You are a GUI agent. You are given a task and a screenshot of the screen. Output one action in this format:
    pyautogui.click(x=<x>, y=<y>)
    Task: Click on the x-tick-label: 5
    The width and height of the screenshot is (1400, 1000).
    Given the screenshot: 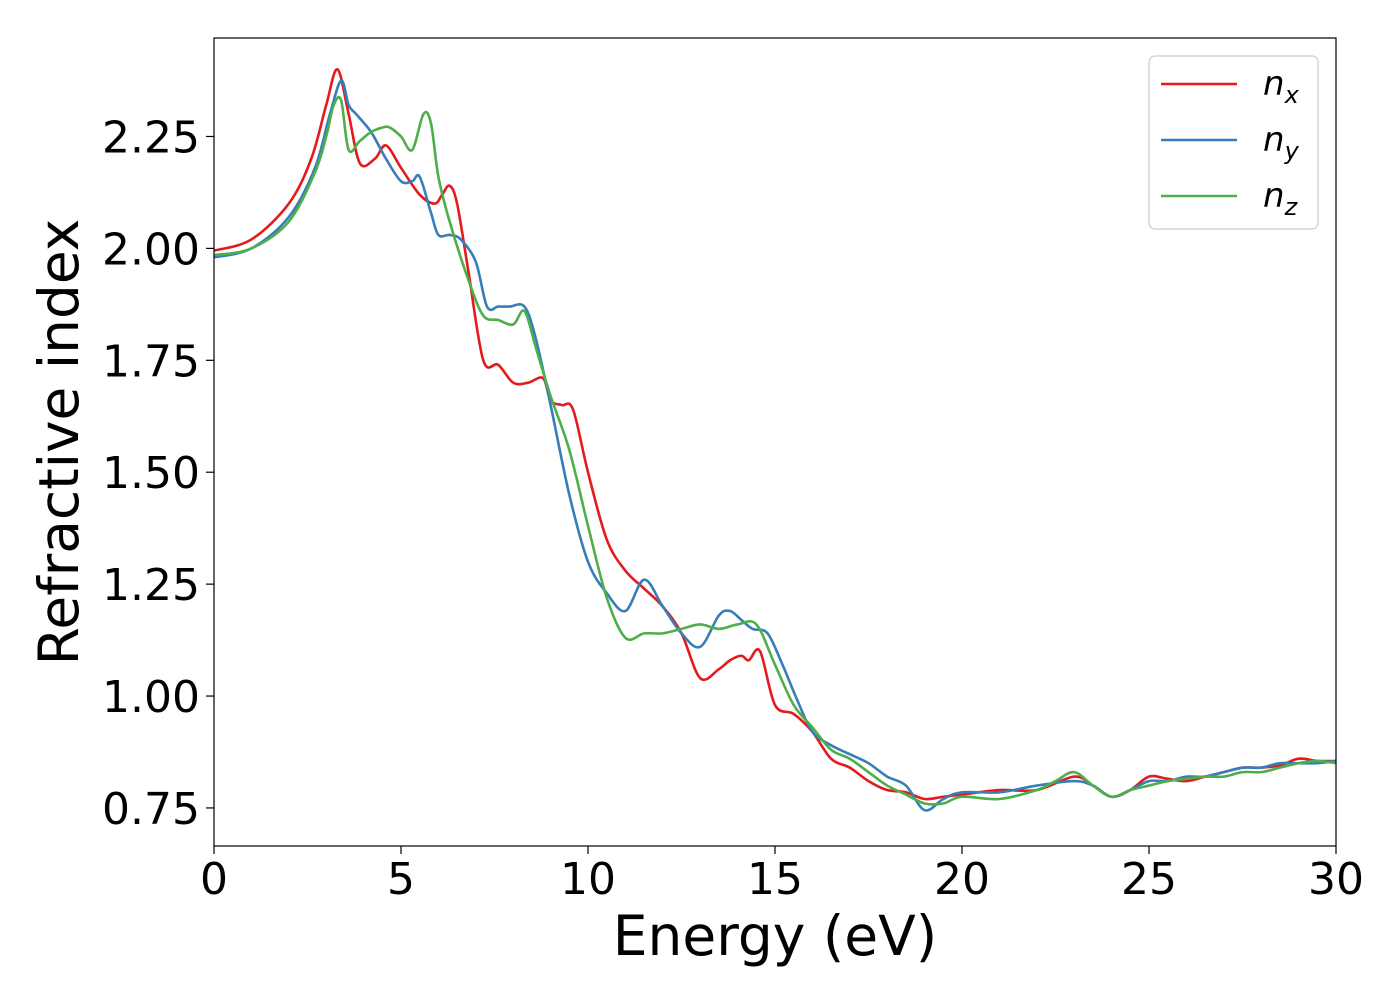 What is the action you would take?
    pyautogui.click(x=401, y=879)
    